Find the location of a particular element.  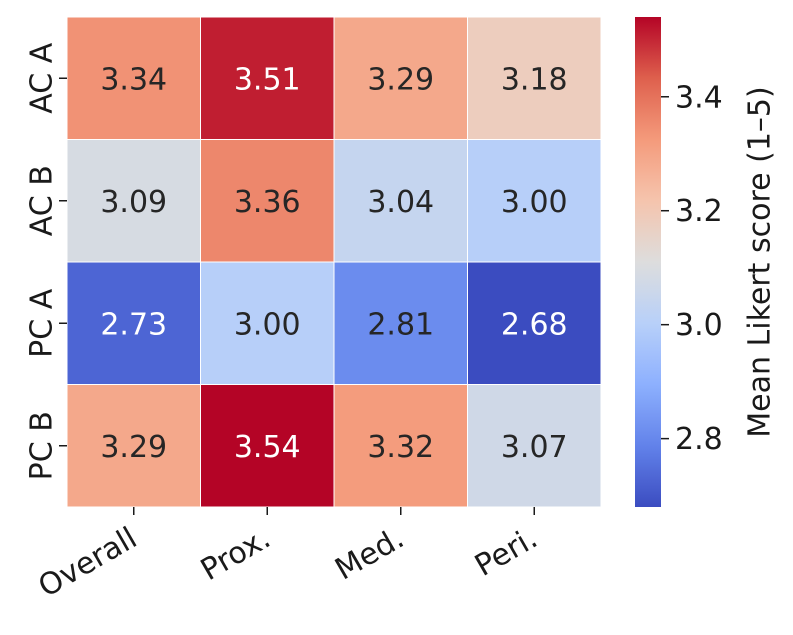

cell-value-label: 3.36 is located at coordinates (267, 202).